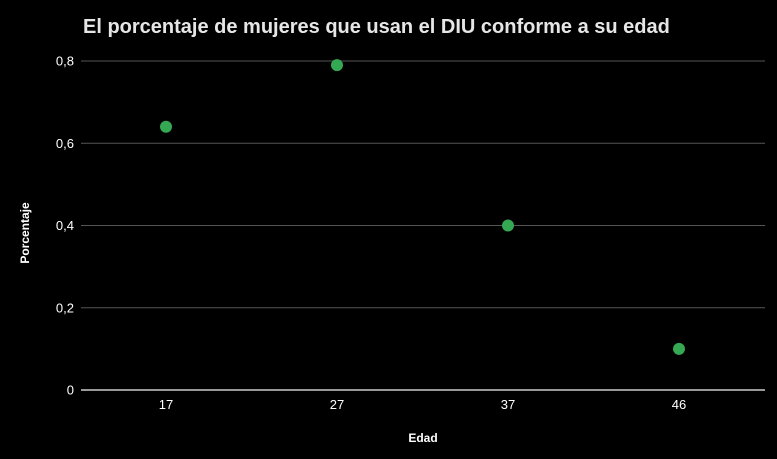 The height and width of the screenshot is (459, 777). What do you see at coordinates (70, 390) in the screenshot?
I see `y-tick-label: 0` at bounding box center [70, 390].